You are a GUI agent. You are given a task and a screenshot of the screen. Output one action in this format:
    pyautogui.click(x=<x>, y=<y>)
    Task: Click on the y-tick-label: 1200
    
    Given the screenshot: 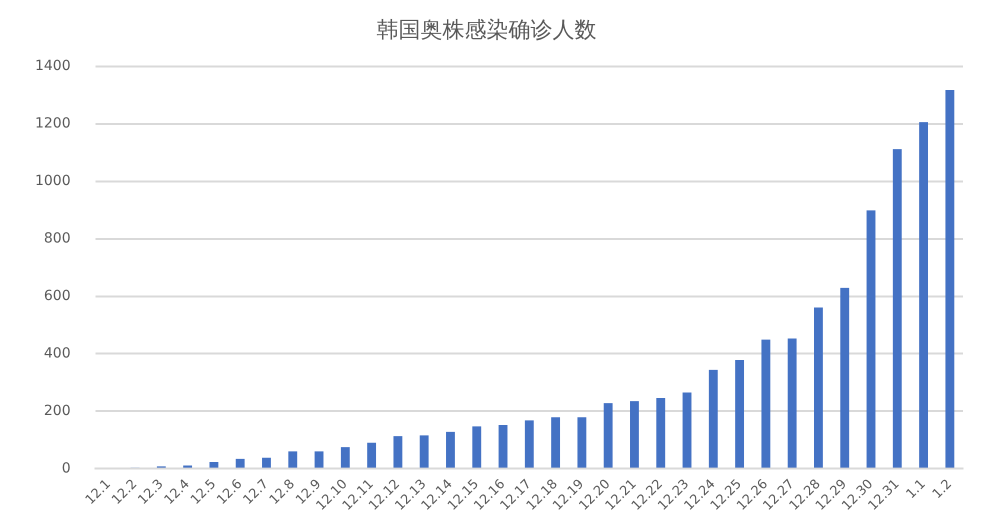 What is the action you would take?
    pyautogui.click(x=52, y=124)
    